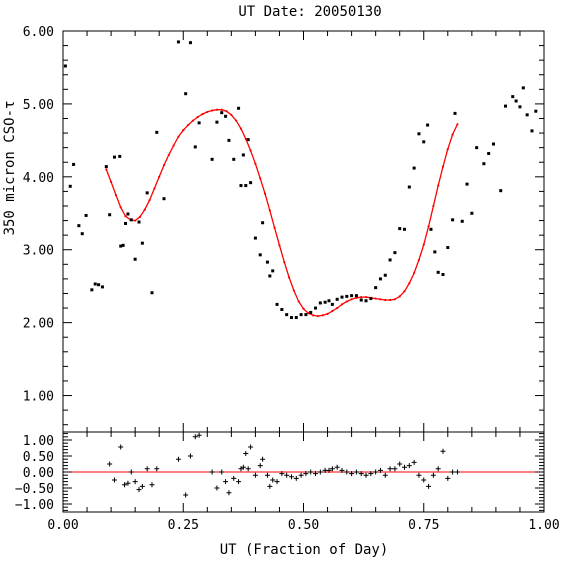 The width and height of the screenshot is (574, 574). I want to click on residual-y-ticks: −1.00−0.500.000.501.00, so click(279, 473).